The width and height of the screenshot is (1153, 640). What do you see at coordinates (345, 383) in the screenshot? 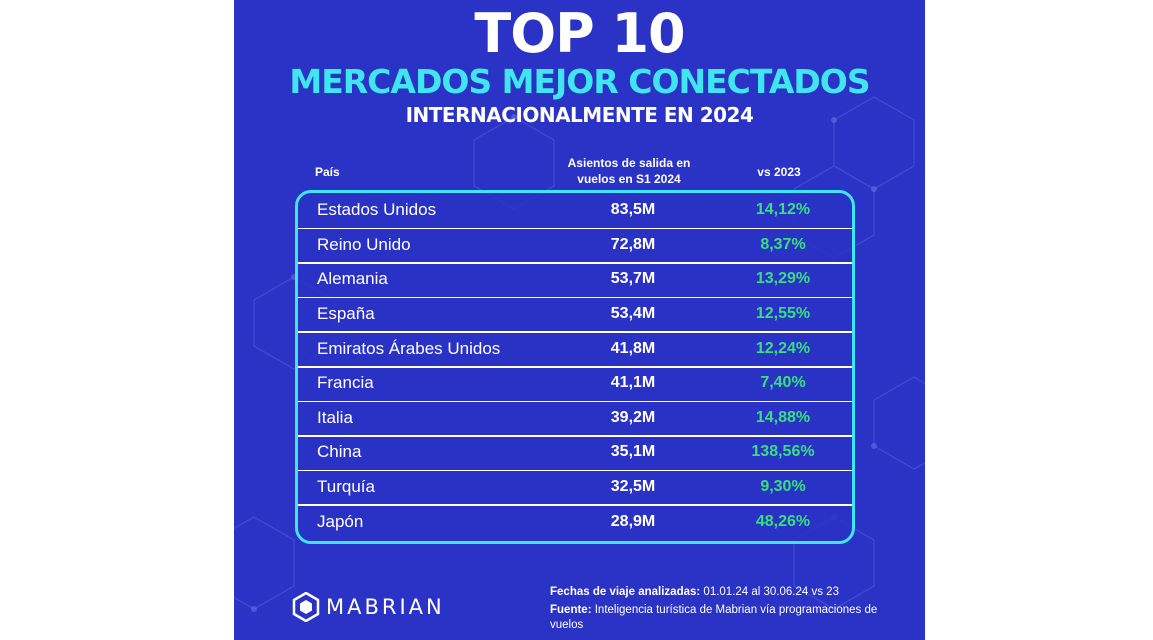
I see `row-country: Francia` at bounding box center [345, 383].